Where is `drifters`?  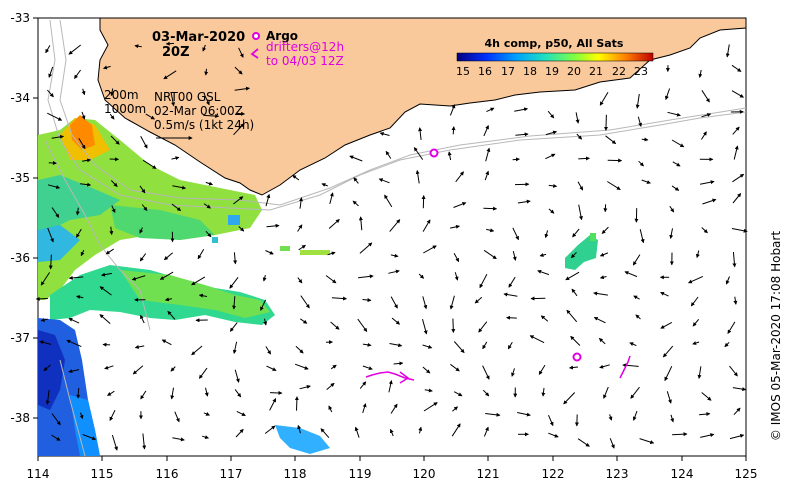 drifters is located at coordinates (498, 369).